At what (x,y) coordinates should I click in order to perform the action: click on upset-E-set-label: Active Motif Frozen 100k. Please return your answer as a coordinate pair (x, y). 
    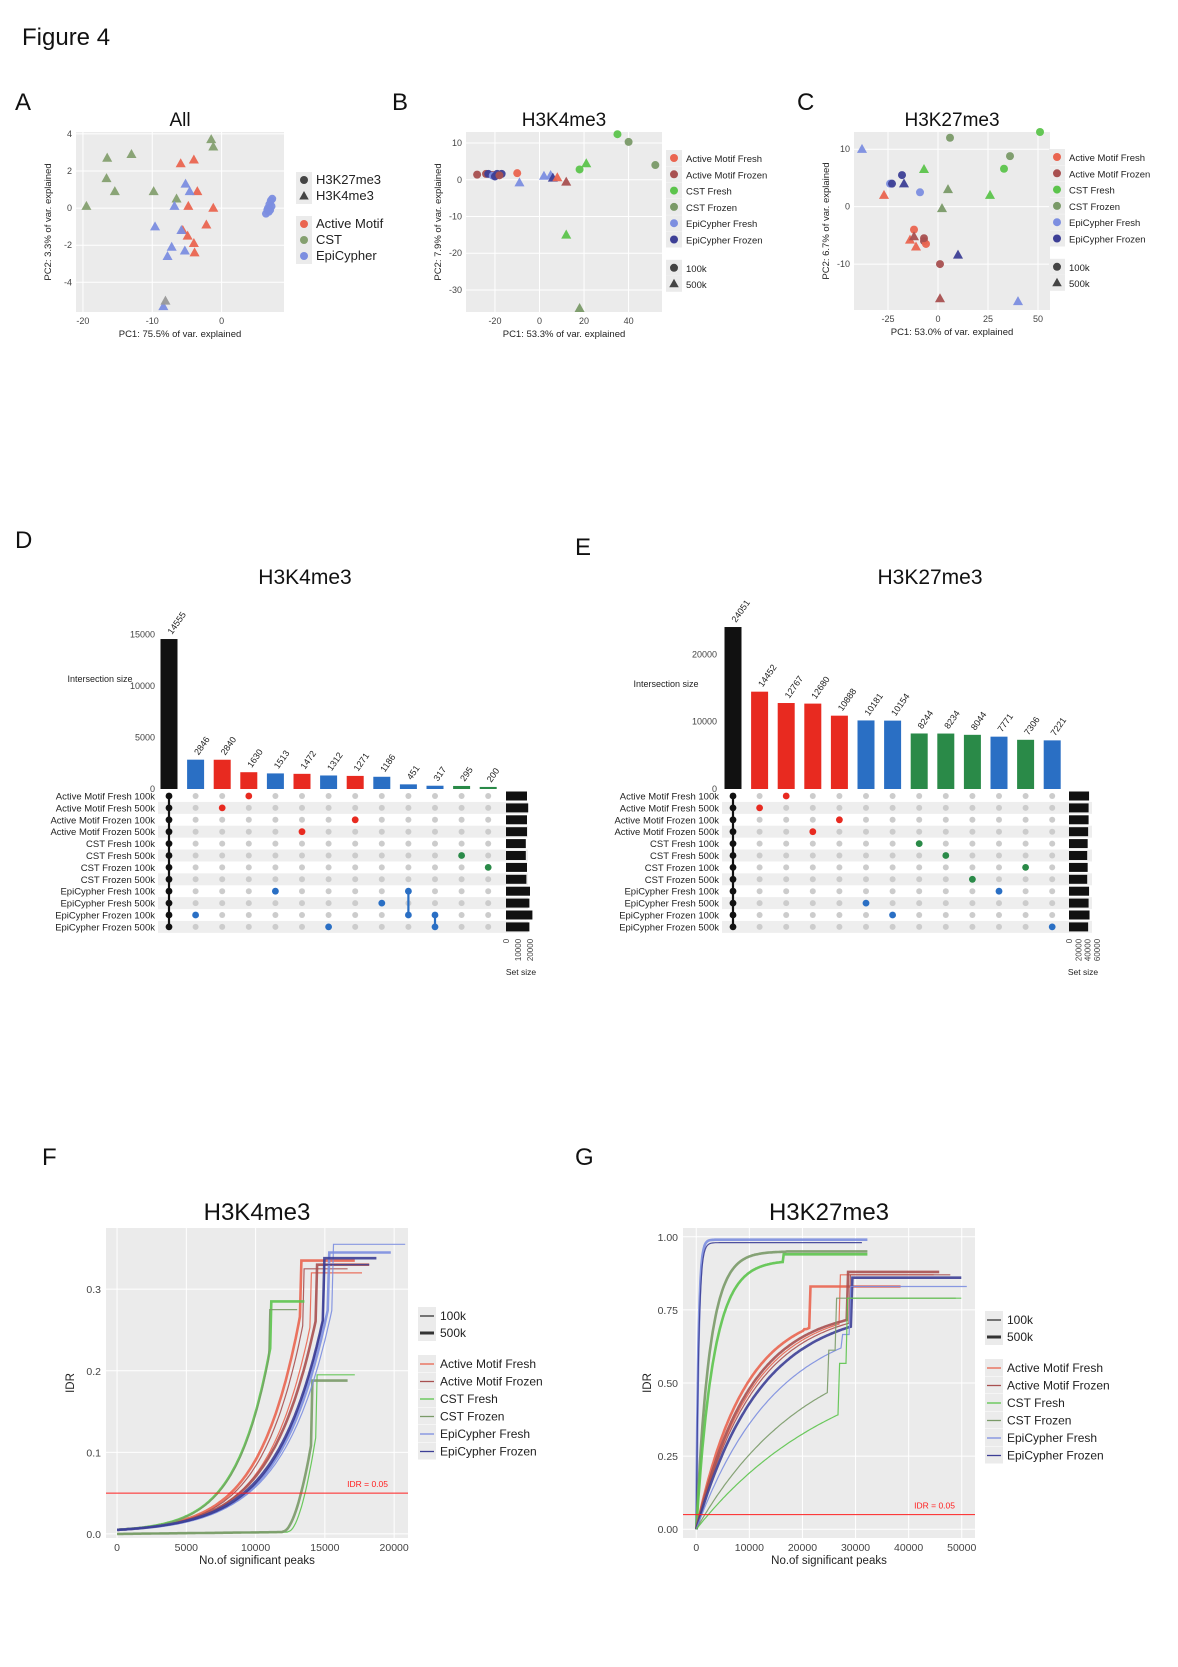
    Looking at the image, I should click on (666, 820).